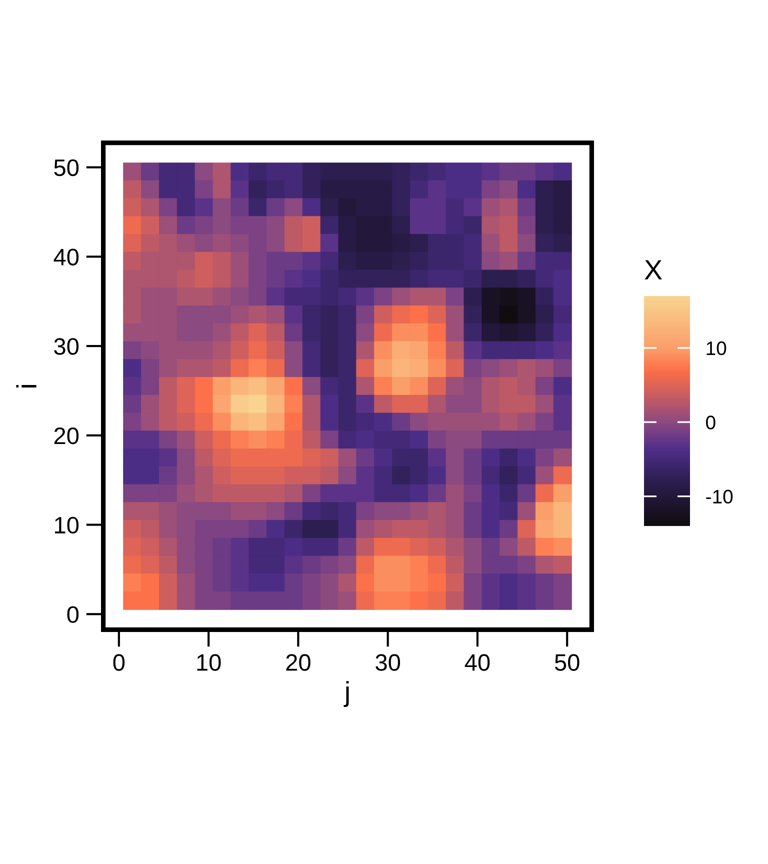 This screenshot has height=864, width=768. Describe the element at coordinates (209, 662) in the screenshot. I see `x-tick-label: 10` at that location.